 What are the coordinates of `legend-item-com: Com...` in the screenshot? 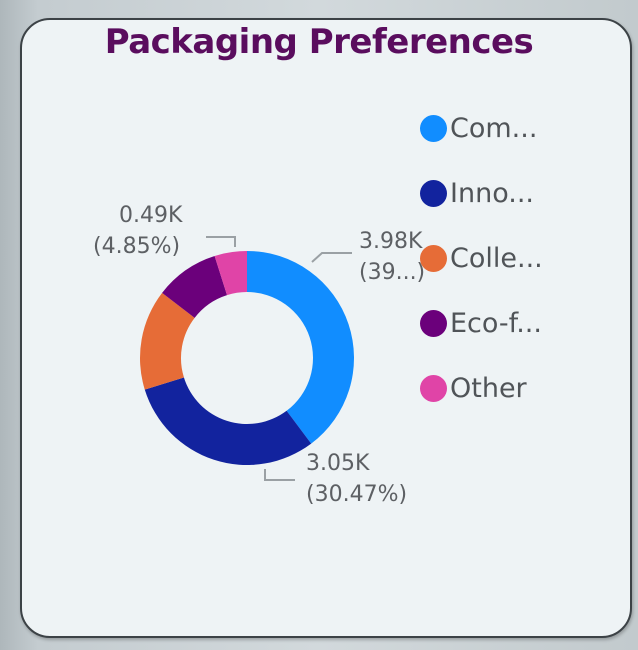 It's located at (481, 128).